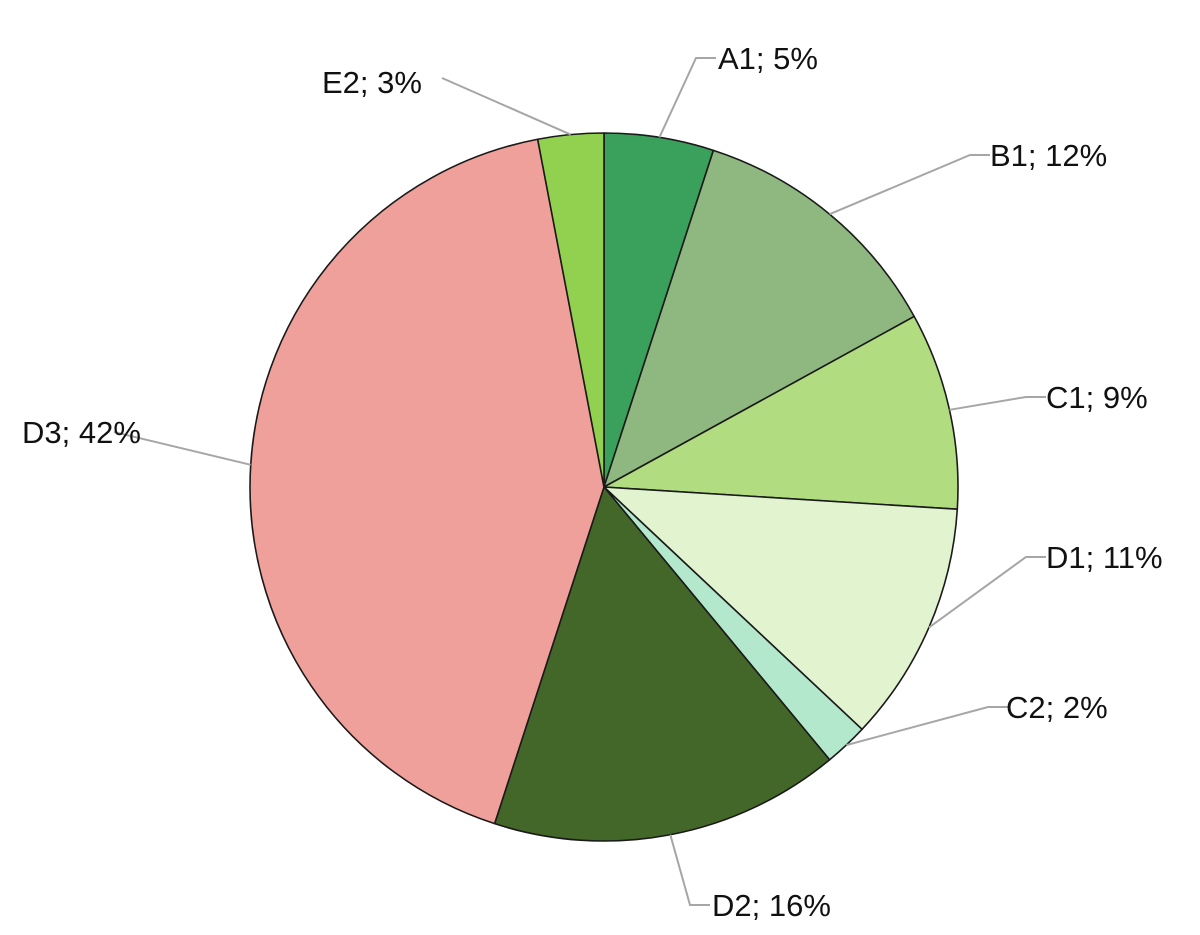  I want to click on data-label-d1: D1; 11%, so click(1104, 557).